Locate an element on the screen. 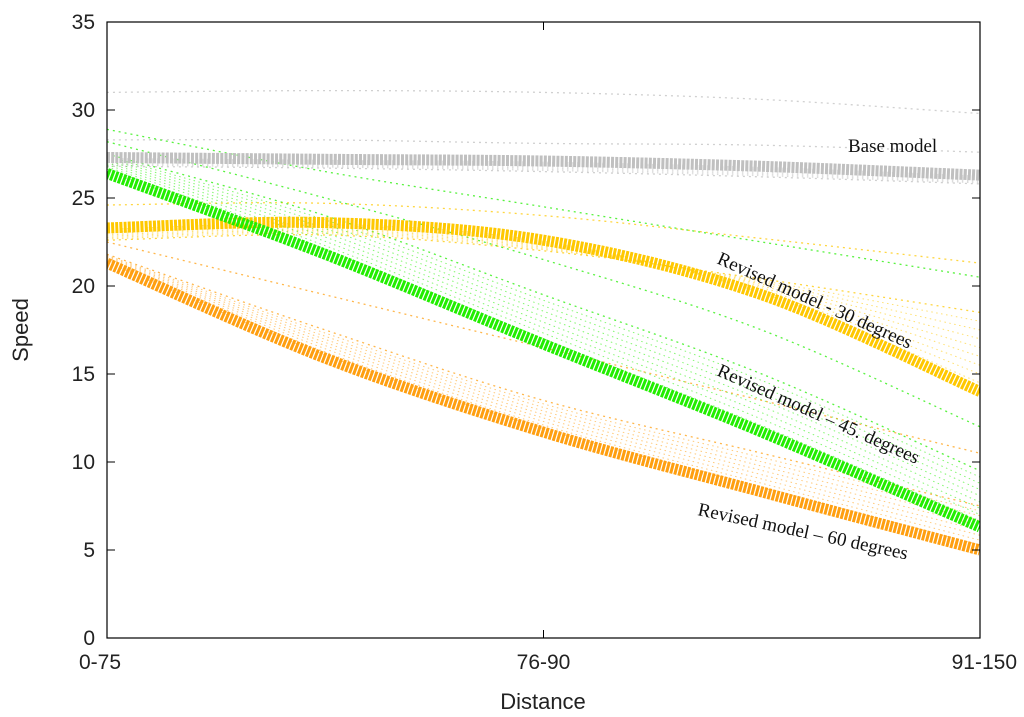 Image resolution: width=1024 pixels, height=717 pixels. y-tick-label: 35 is located at coordinates (83, 22).